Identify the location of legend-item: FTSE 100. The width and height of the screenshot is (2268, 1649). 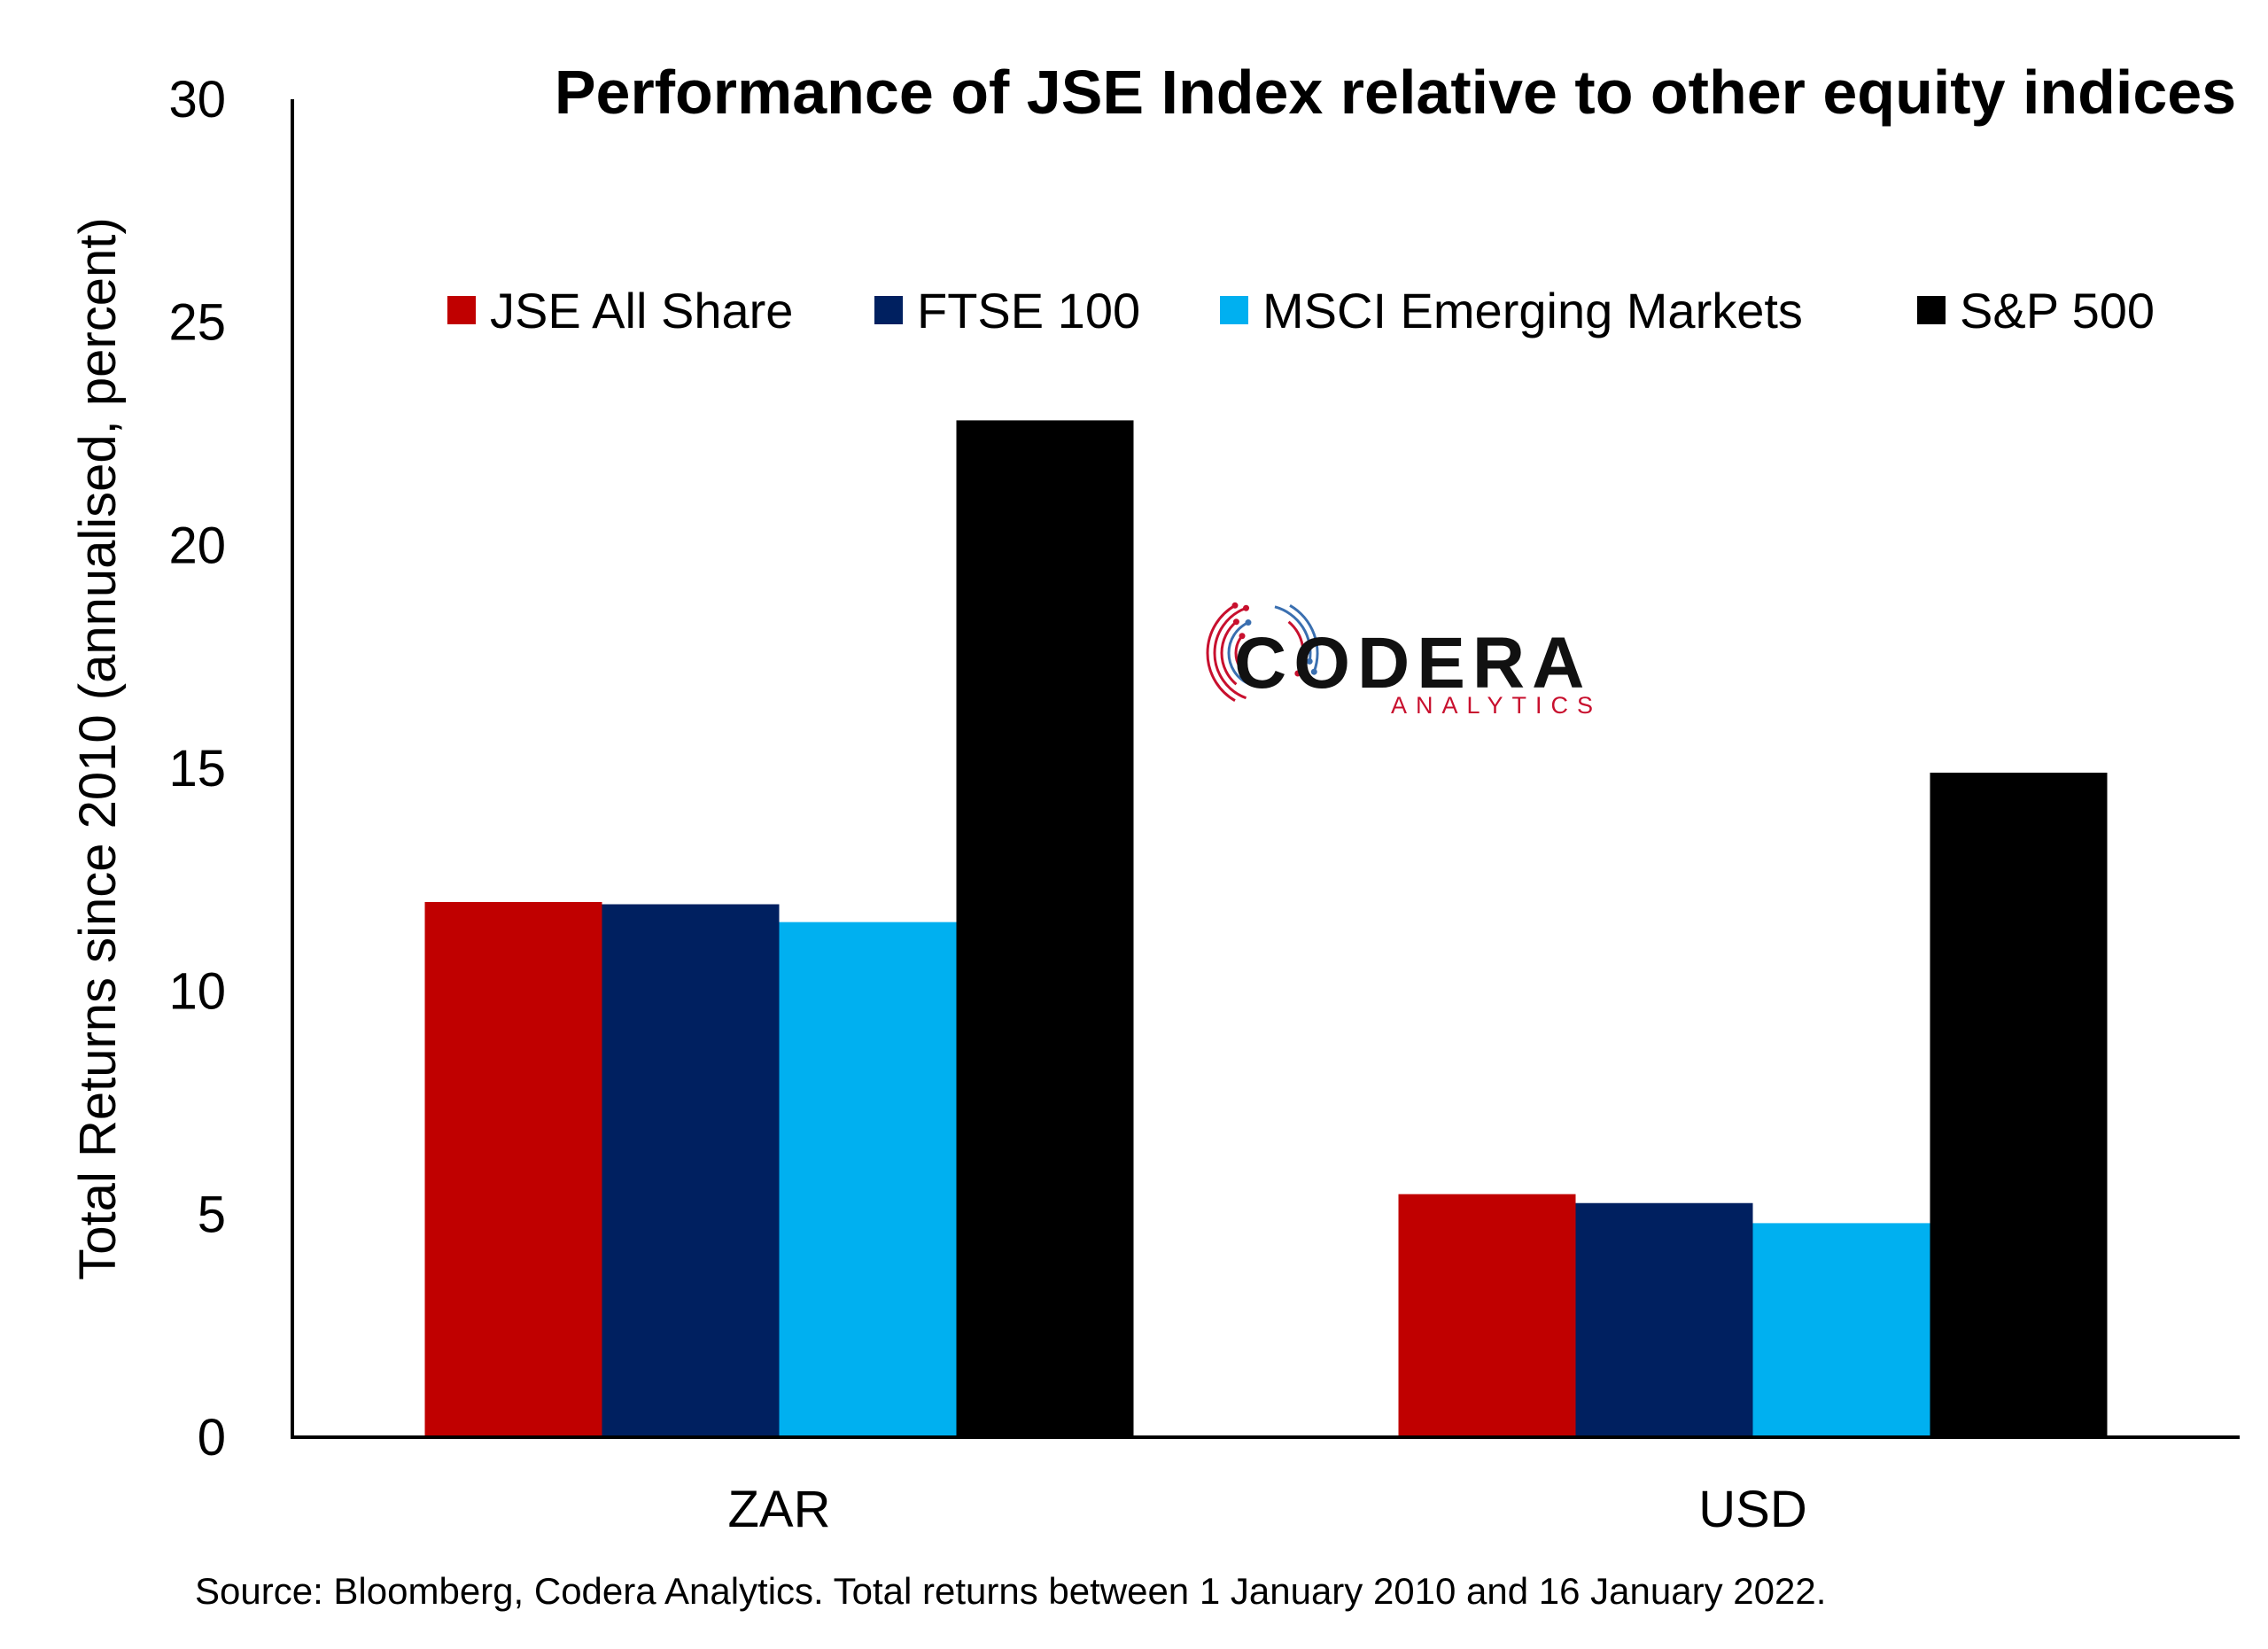
(1007, 310).